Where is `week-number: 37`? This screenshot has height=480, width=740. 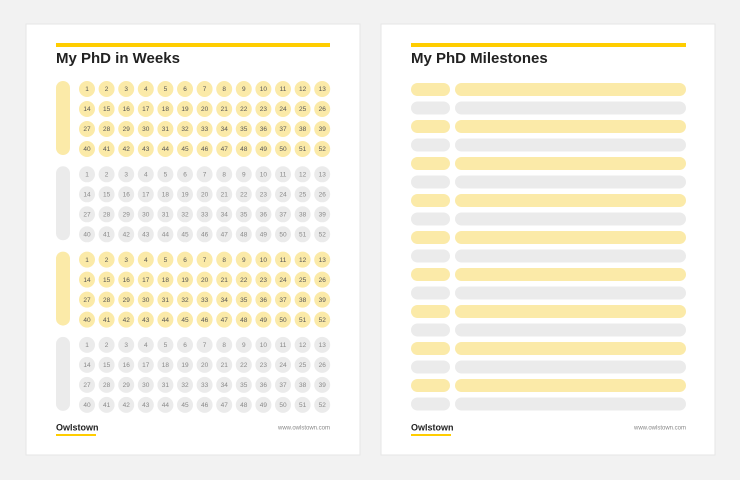
week-number: 37 is located at coordinates (283, 215).